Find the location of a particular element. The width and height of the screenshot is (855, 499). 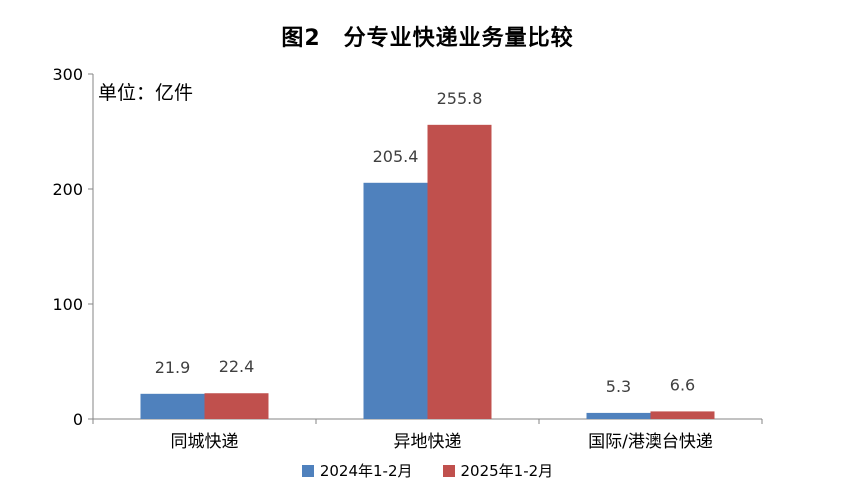

legend-label-2025: 2025年1-2月 is located at coordinates (507, 471).